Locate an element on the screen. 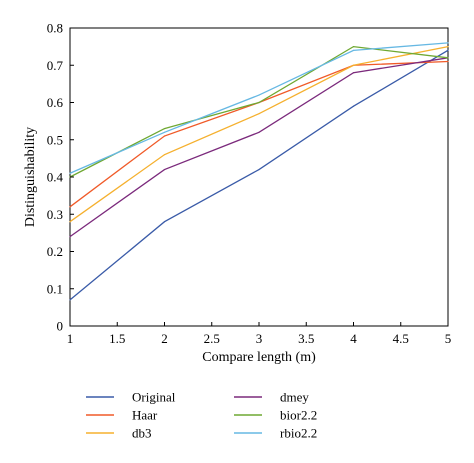 The height and width of the screenshot is (463, 474). x-tick-label: 5 is located at coordinates (448, 338).